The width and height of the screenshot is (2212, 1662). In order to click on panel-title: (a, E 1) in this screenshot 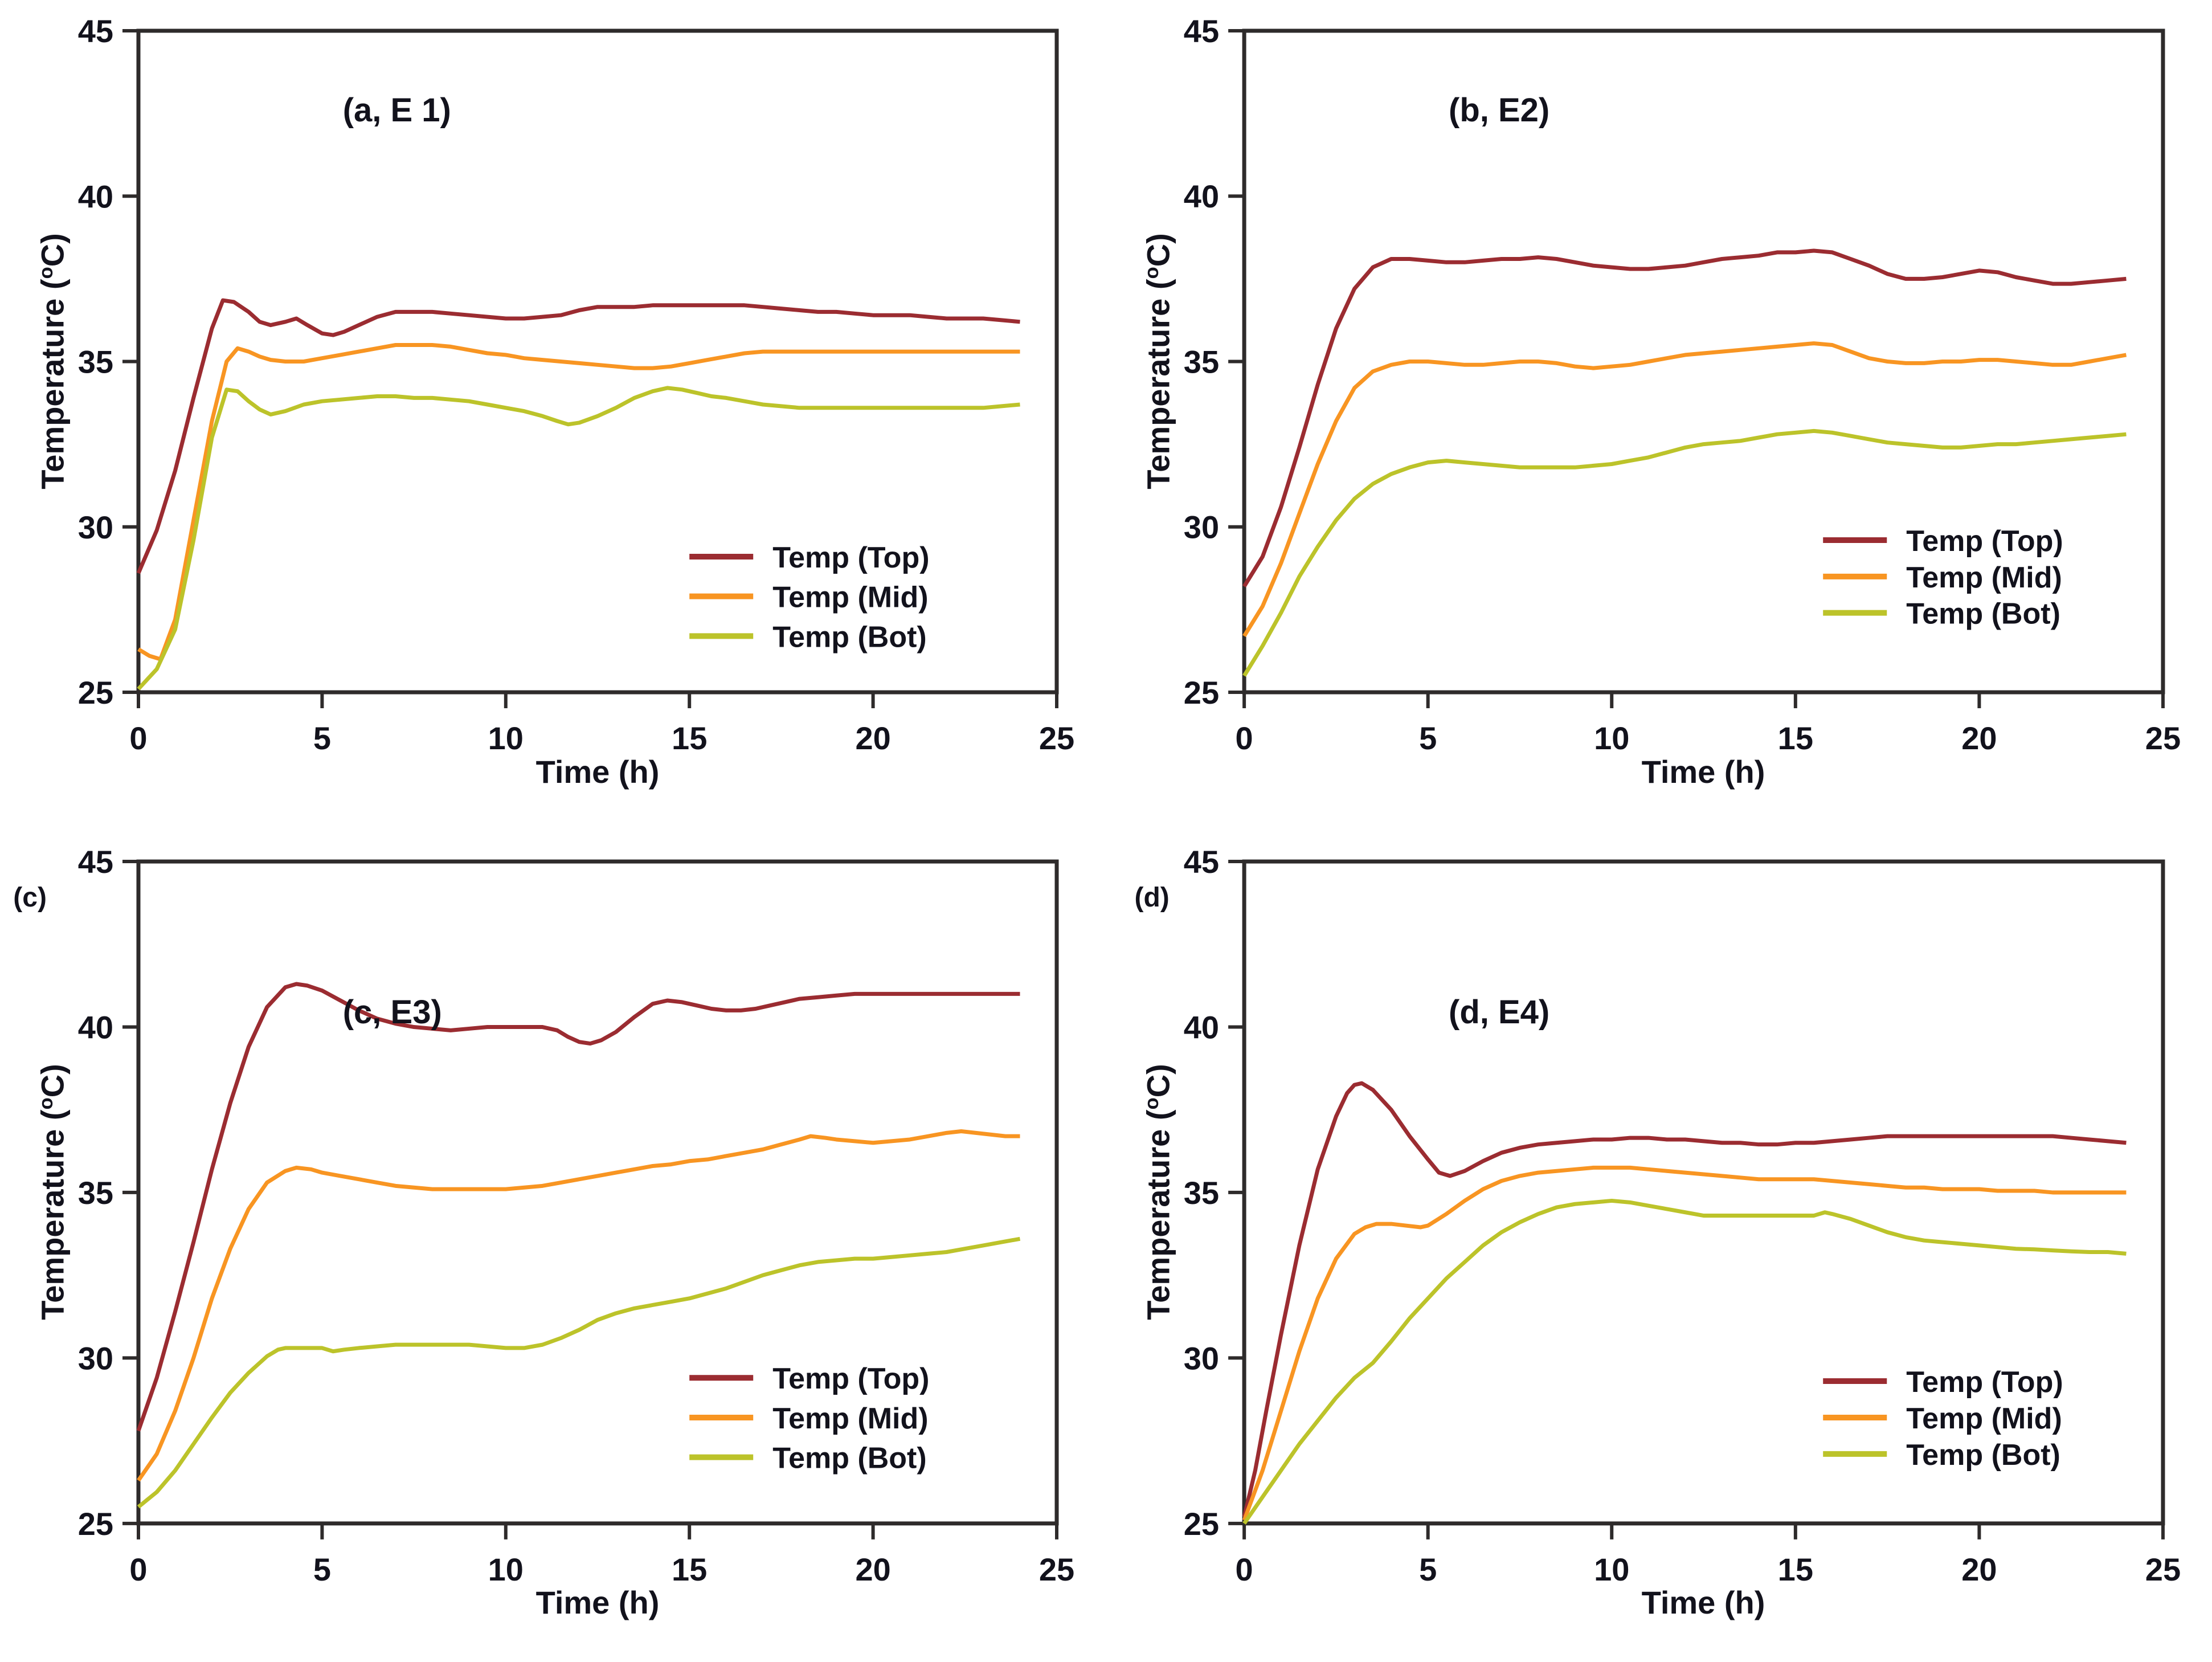, I will do `click(396, 110)`.